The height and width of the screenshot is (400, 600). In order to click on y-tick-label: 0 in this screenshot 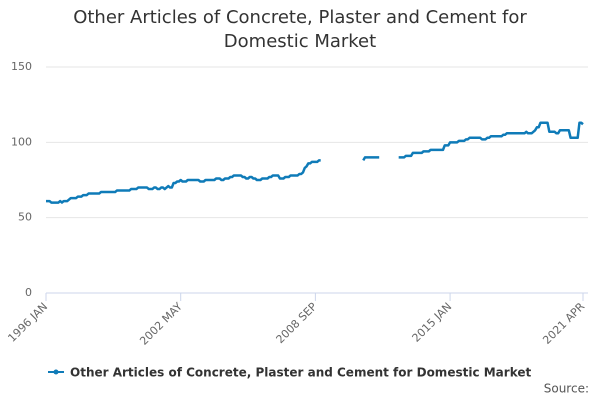, I will do `click(28, 292)`.